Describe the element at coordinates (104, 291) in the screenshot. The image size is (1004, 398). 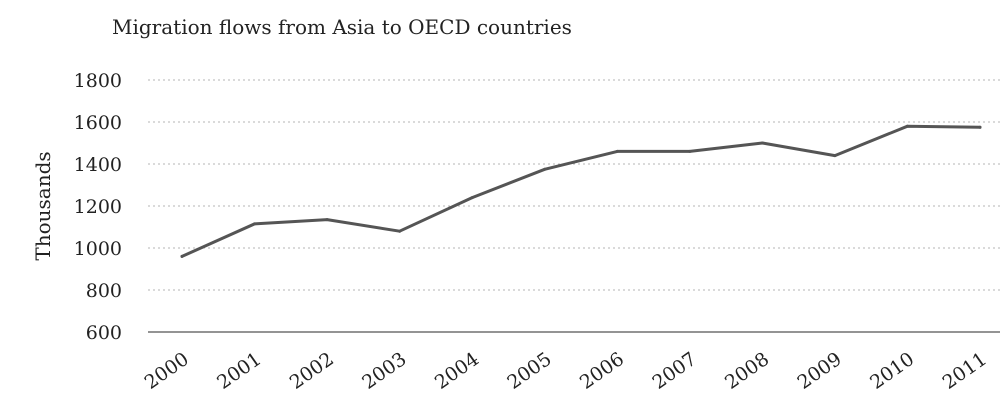
I see `y-tick-label: 800` at that location.